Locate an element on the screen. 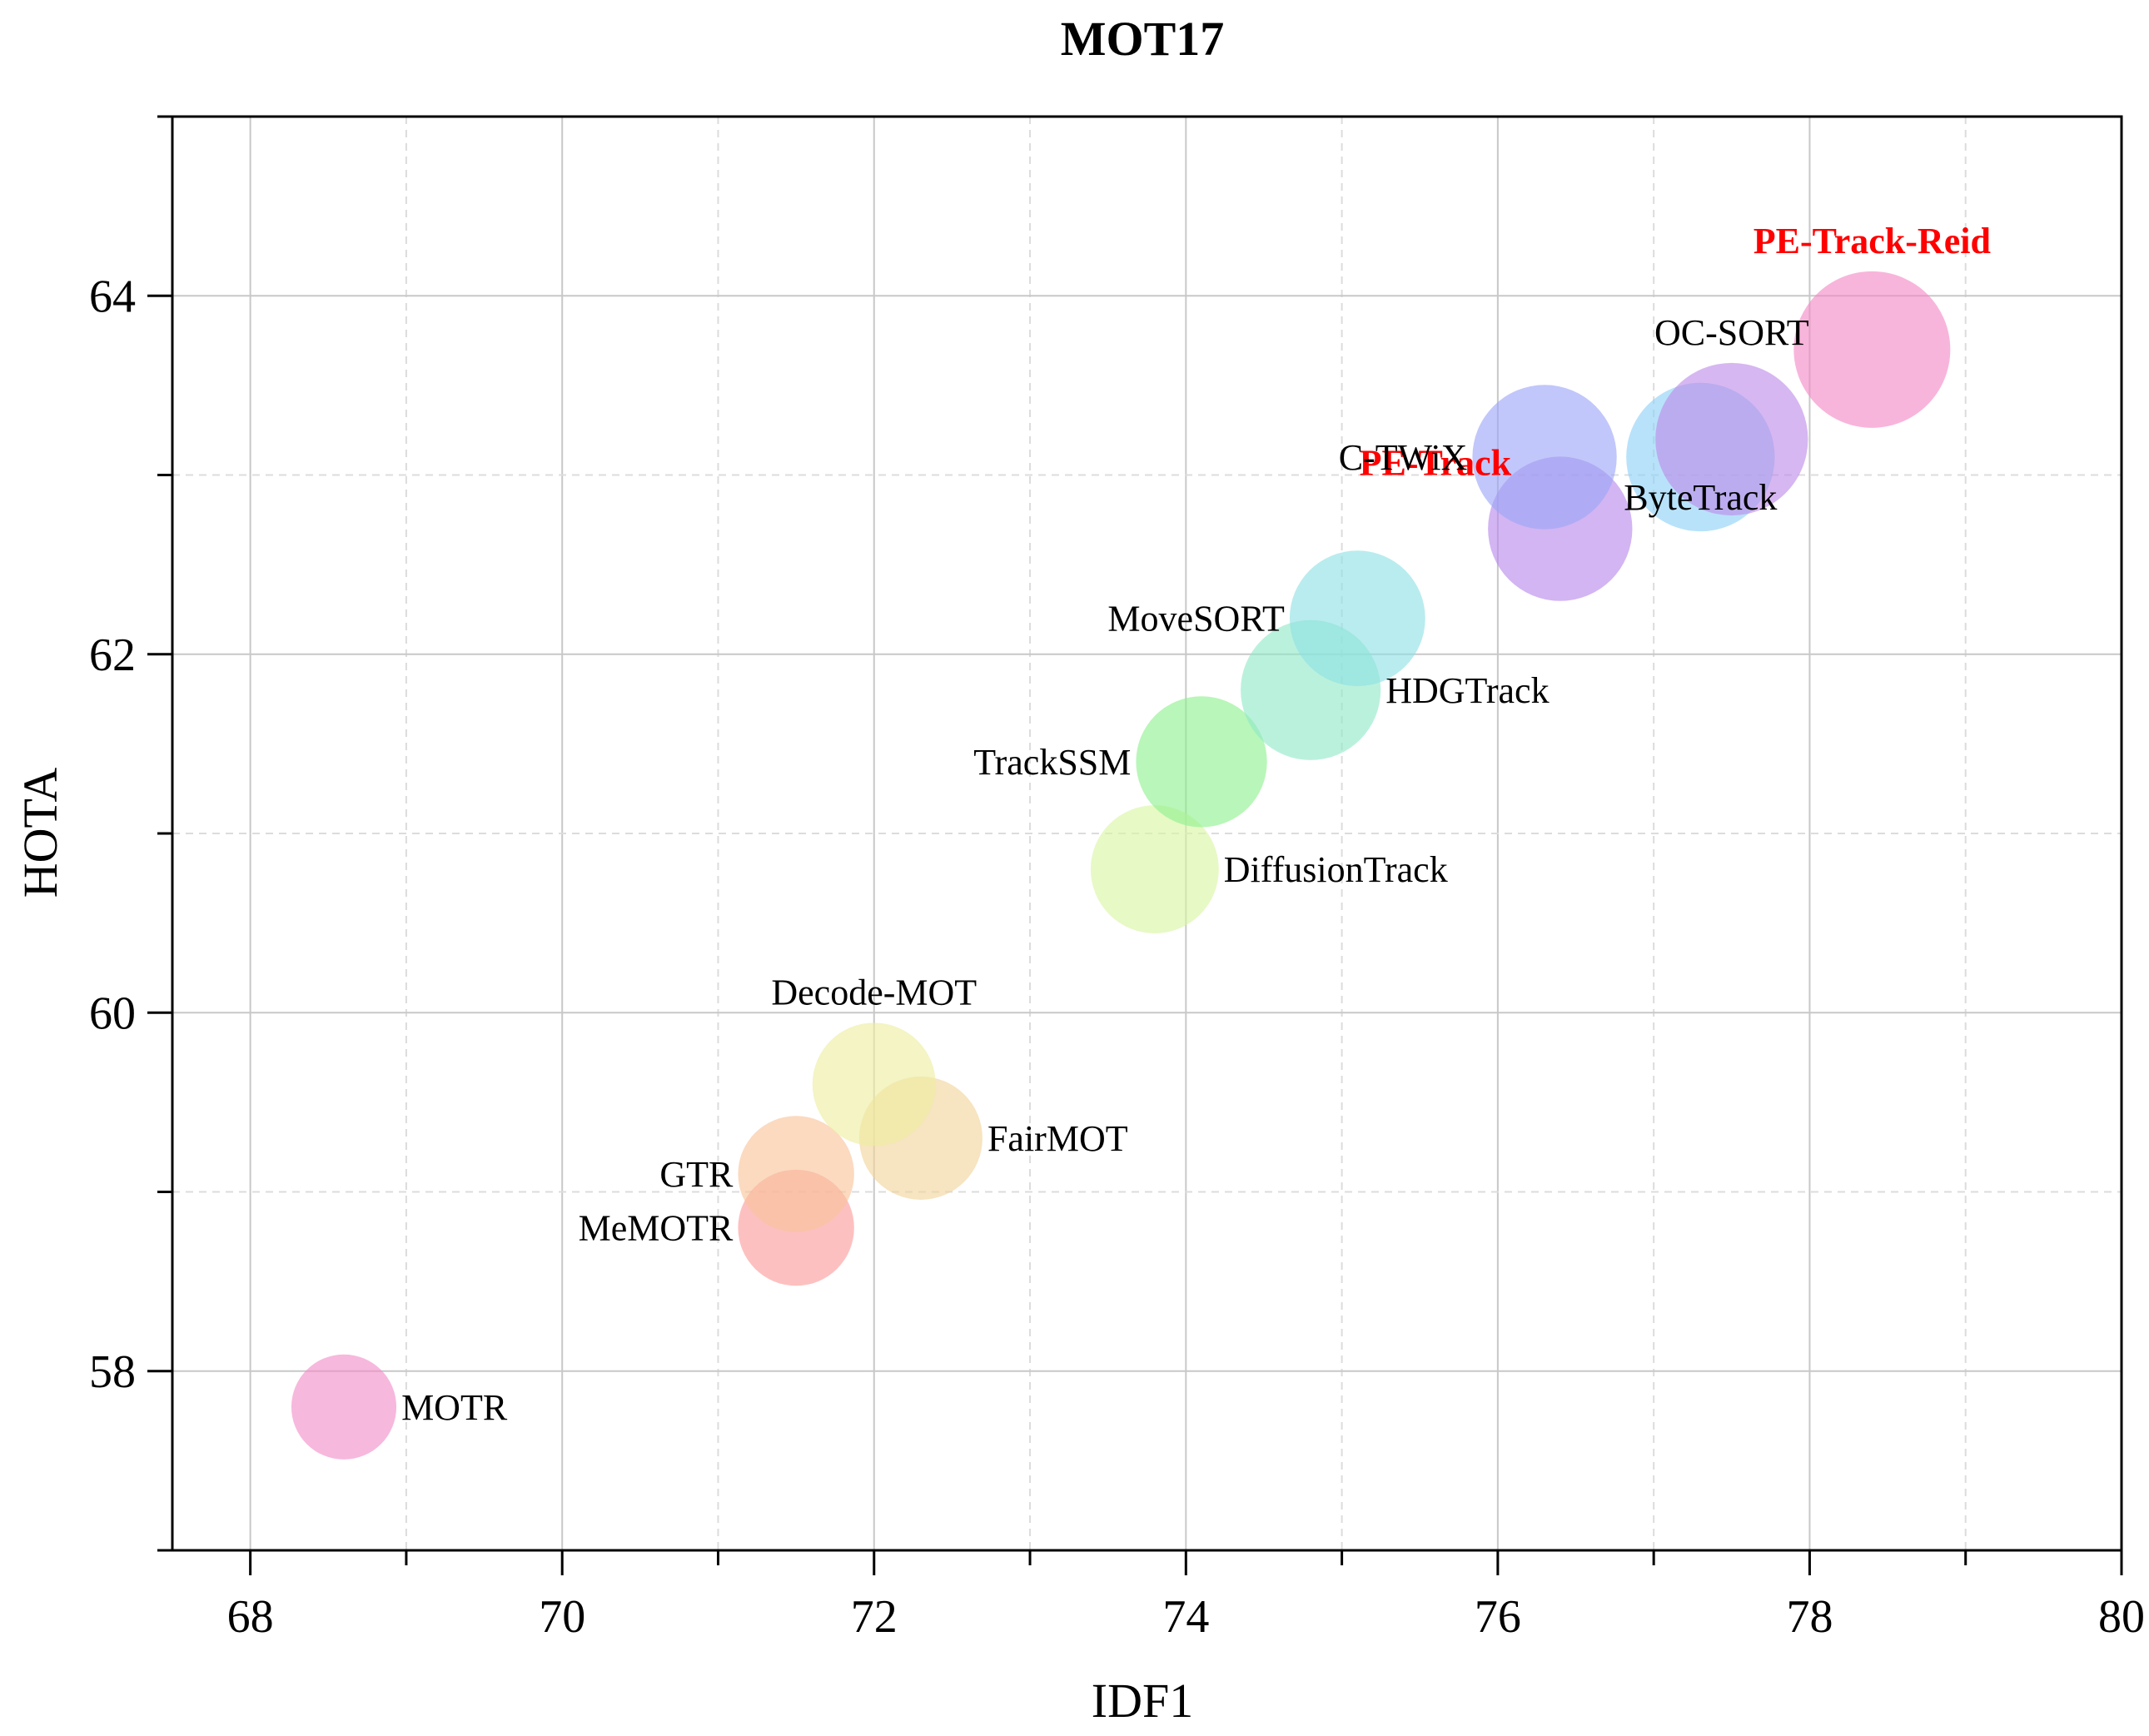 The image size is (2149, 1736). chart-title: MOT17 is located at coordinates (1143, 39).